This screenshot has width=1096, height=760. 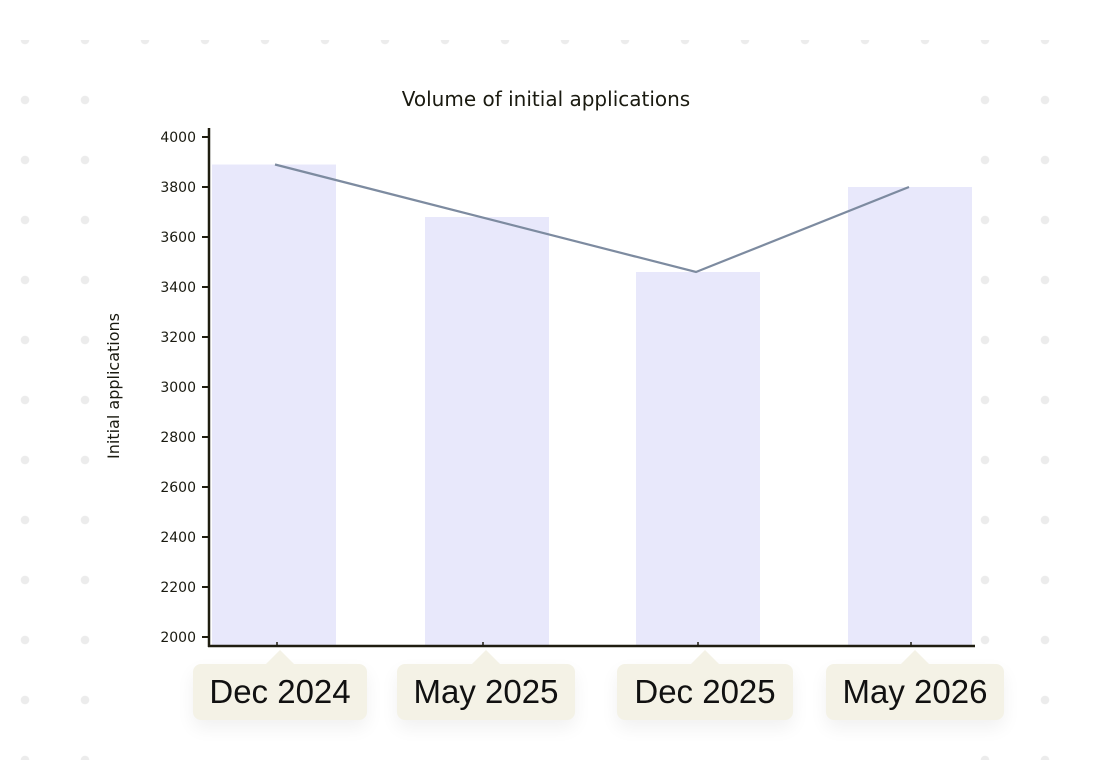 I want to click on x-label-dec-2025: Dec 2025, so click(x=705, y=685).